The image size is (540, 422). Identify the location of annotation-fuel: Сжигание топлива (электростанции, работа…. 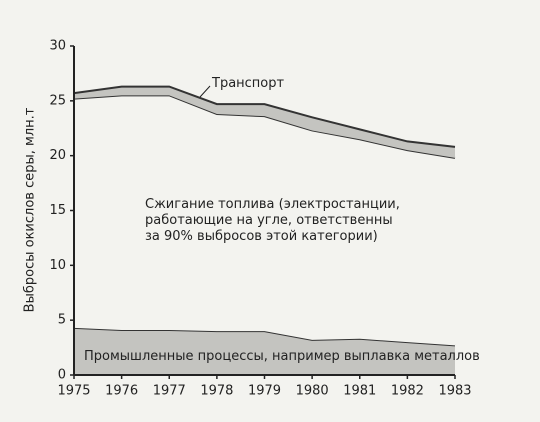
(272, 220).